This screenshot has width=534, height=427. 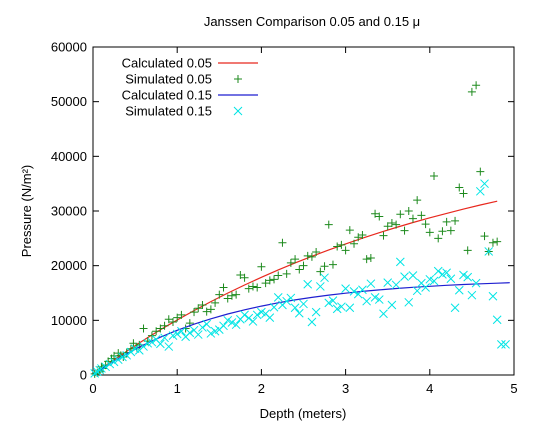 I want to click on legend-entry: Simulated 0.05, so click(x=183, y=79).